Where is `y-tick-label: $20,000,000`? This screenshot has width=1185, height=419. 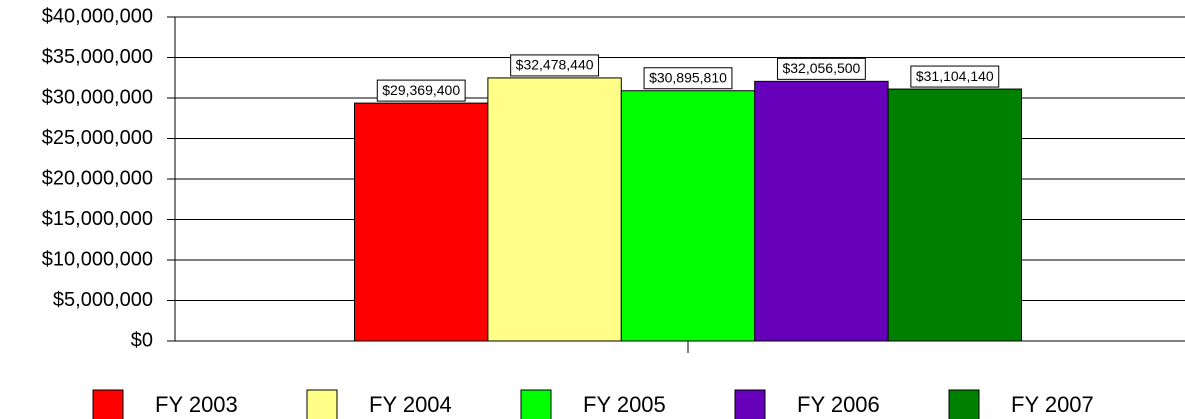 y-tick-label: $20,000,000 is located at coordinates (97, 178).